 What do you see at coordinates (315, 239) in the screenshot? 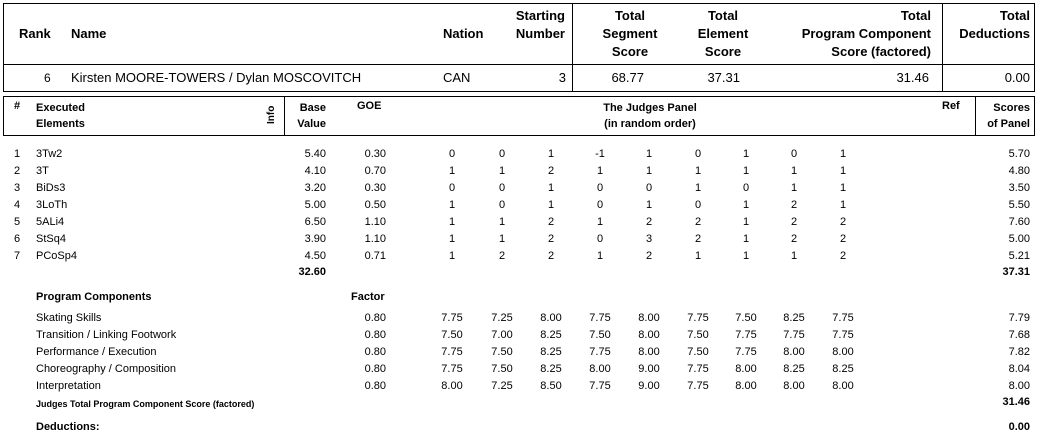
I see `element-base-value: 3.90` at bounding box center [315, 239].